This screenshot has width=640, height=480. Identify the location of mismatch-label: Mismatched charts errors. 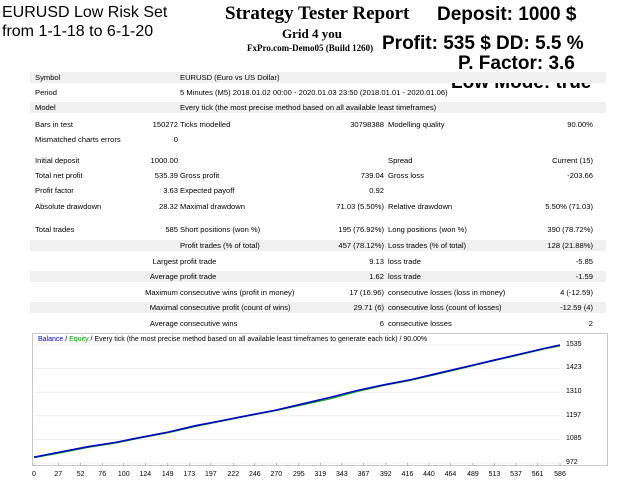
(78, 139).